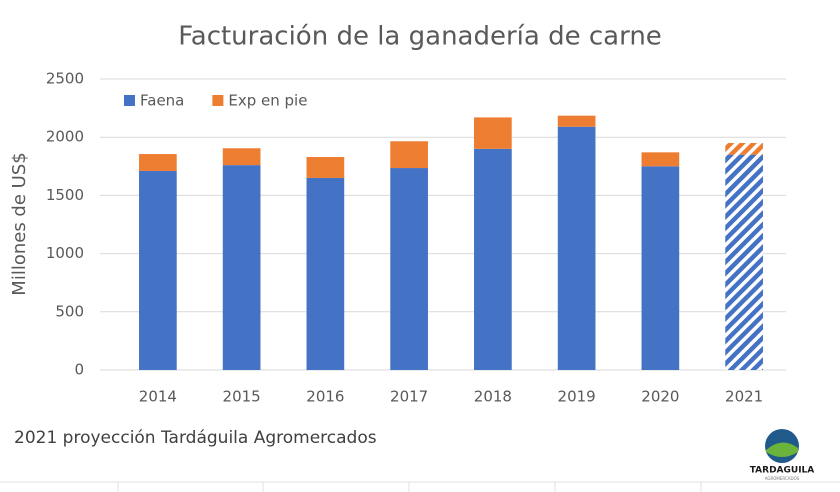  Describe the element at coordinates (242, 397) in the screenshot. I see `x-tick-label: 2015` at that location.